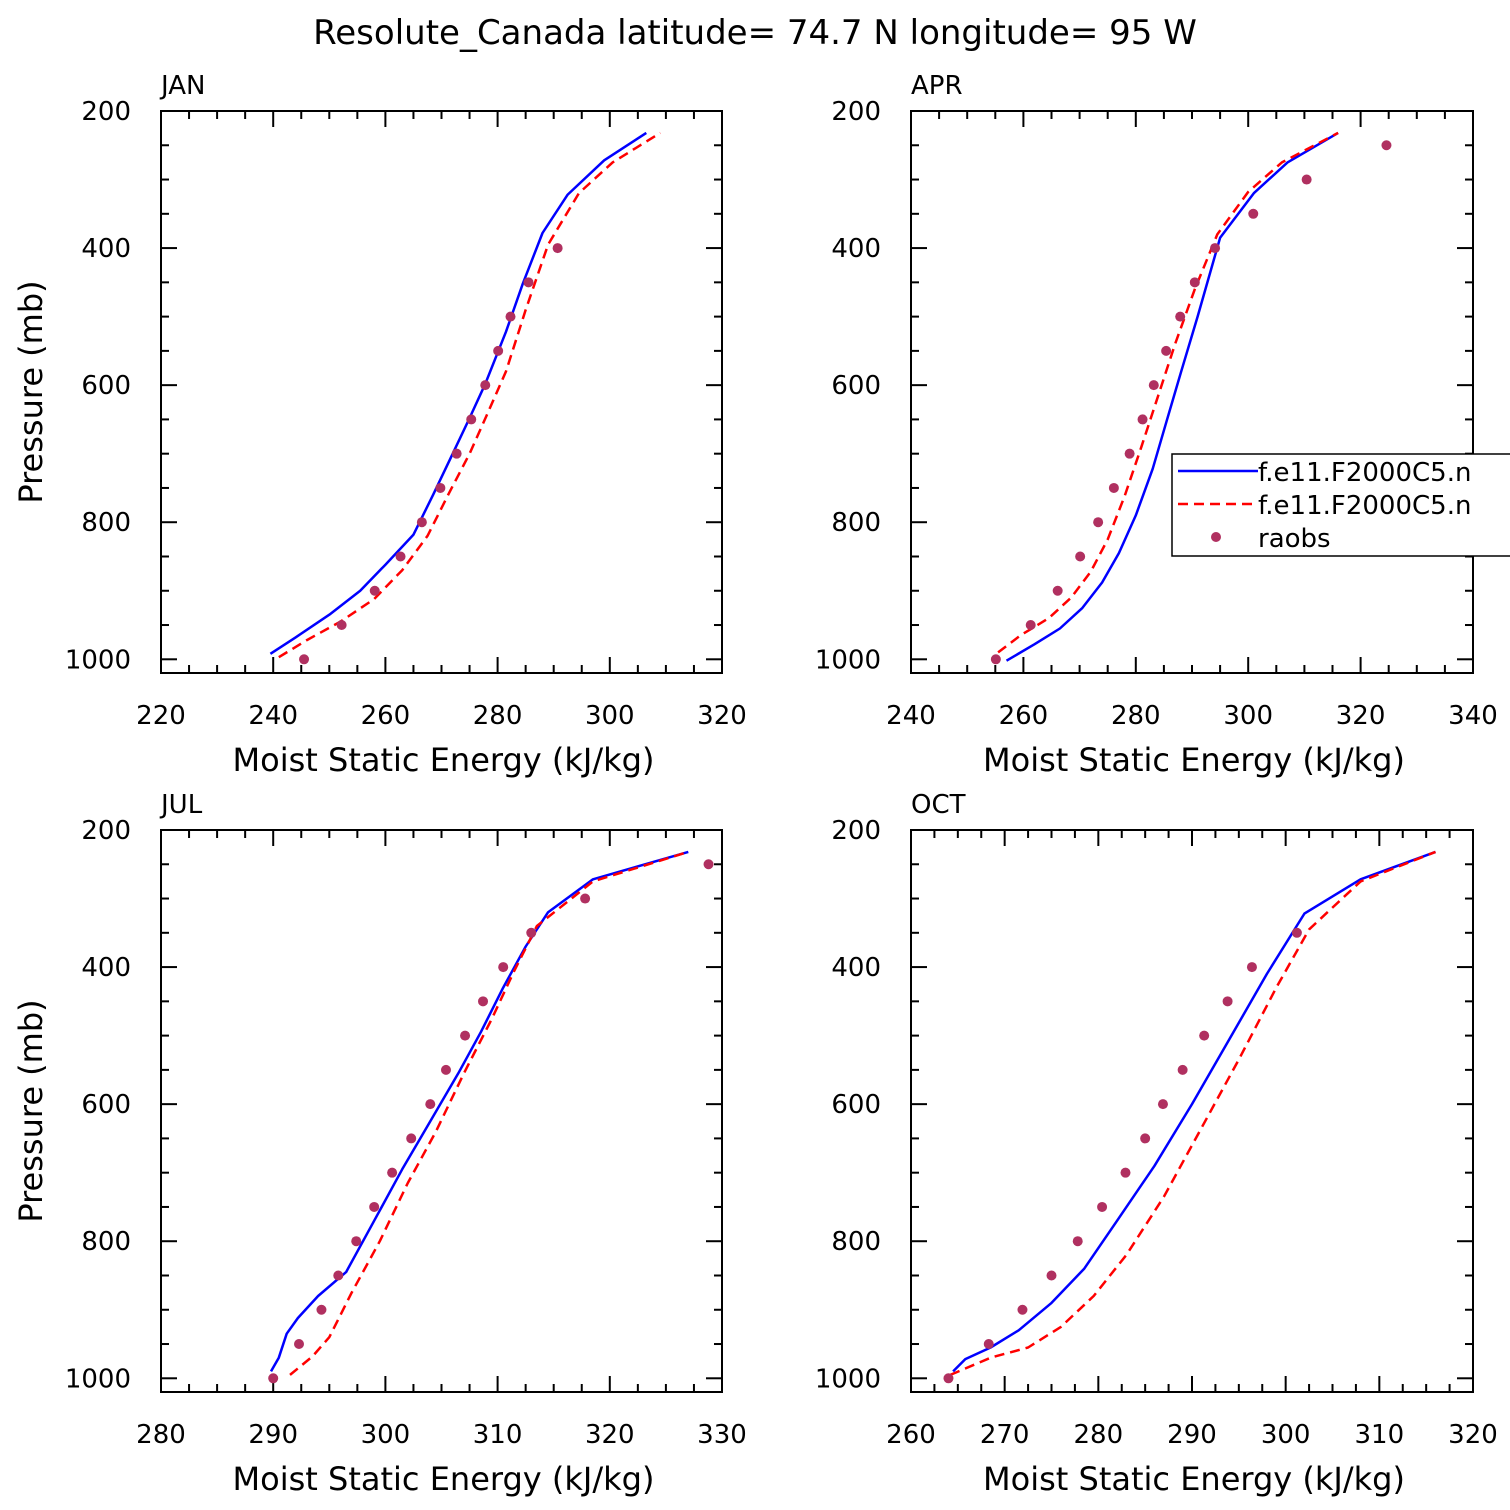  Describe the element at coordinates (1005, 1435) in the screenshot. I see `x-tick-label: 270` at that location.